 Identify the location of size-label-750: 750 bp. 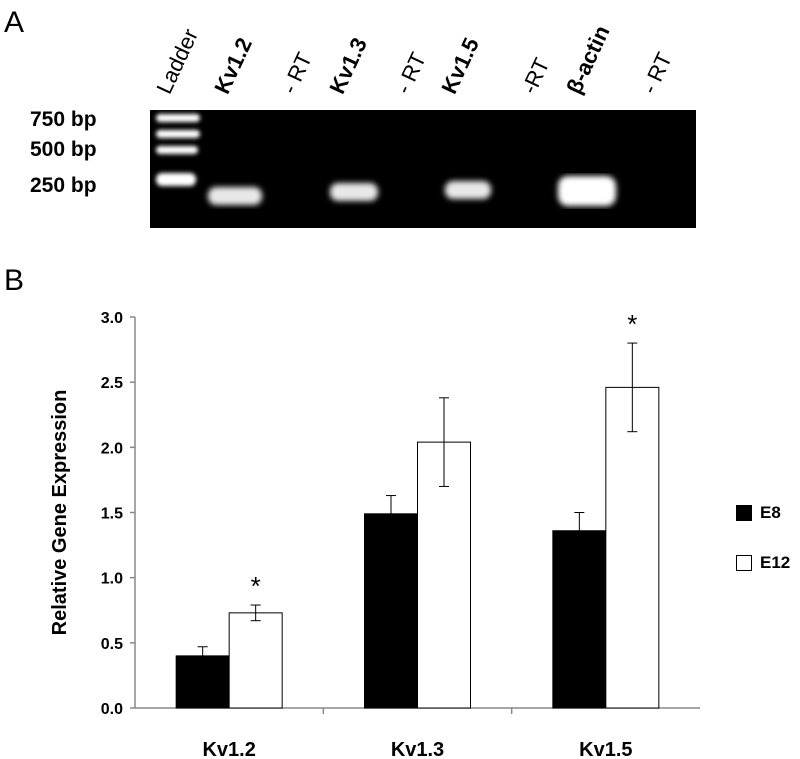
(63, 119).